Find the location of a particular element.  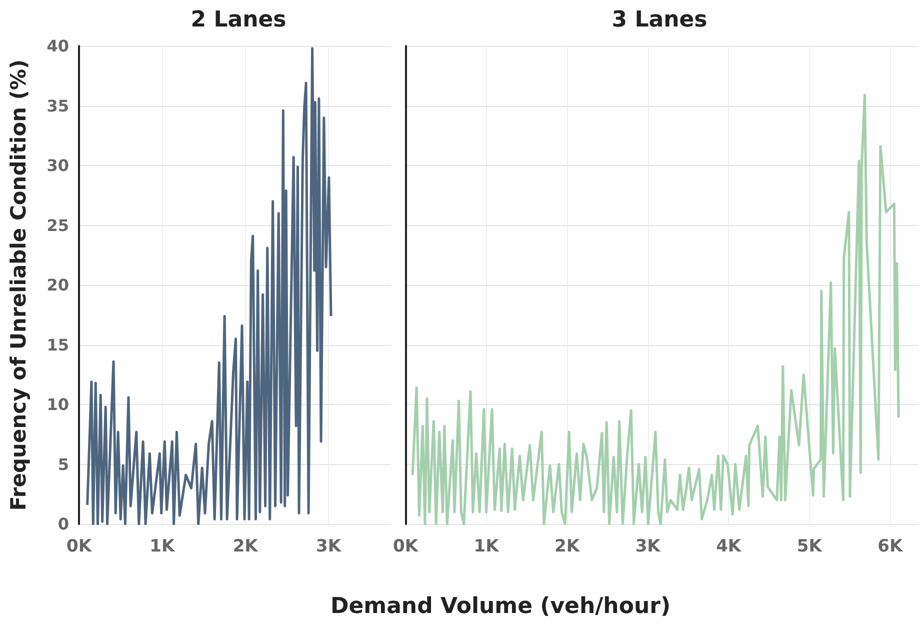

y-tick-label: 20 is located at coordinates (57, 285).